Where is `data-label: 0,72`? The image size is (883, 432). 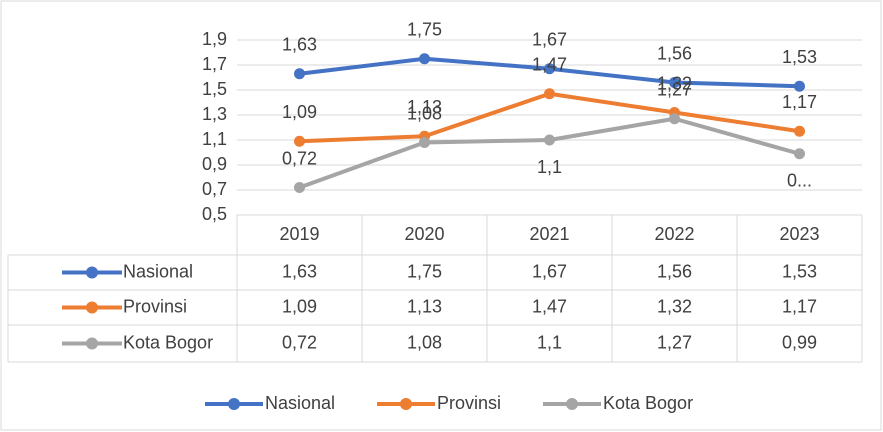
data-label: 0,72 is located at coordinates (299, 158).